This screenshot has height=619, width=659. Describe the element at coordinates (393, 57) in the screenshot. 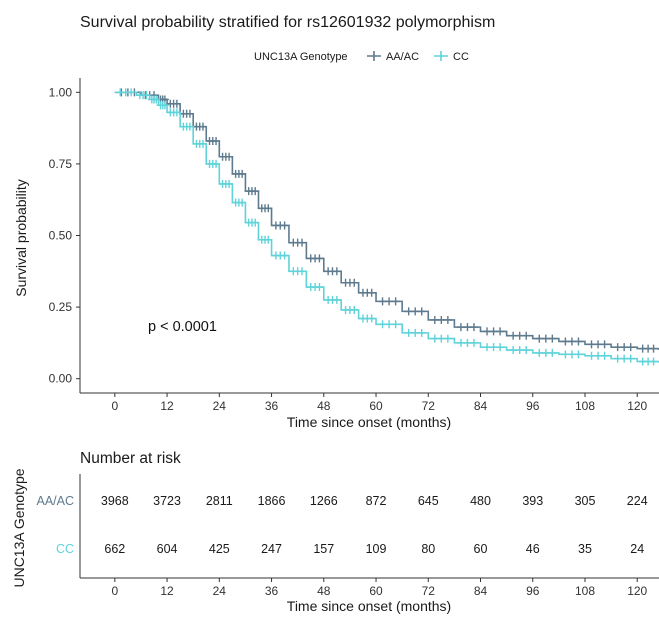

I see `legend-item: AA/AC` at that location.